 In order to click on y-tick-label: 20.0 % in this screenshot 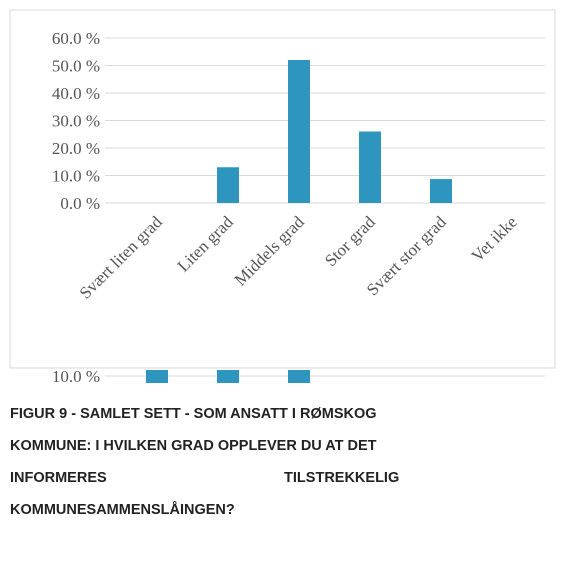, I will do `click(76, 148)`.